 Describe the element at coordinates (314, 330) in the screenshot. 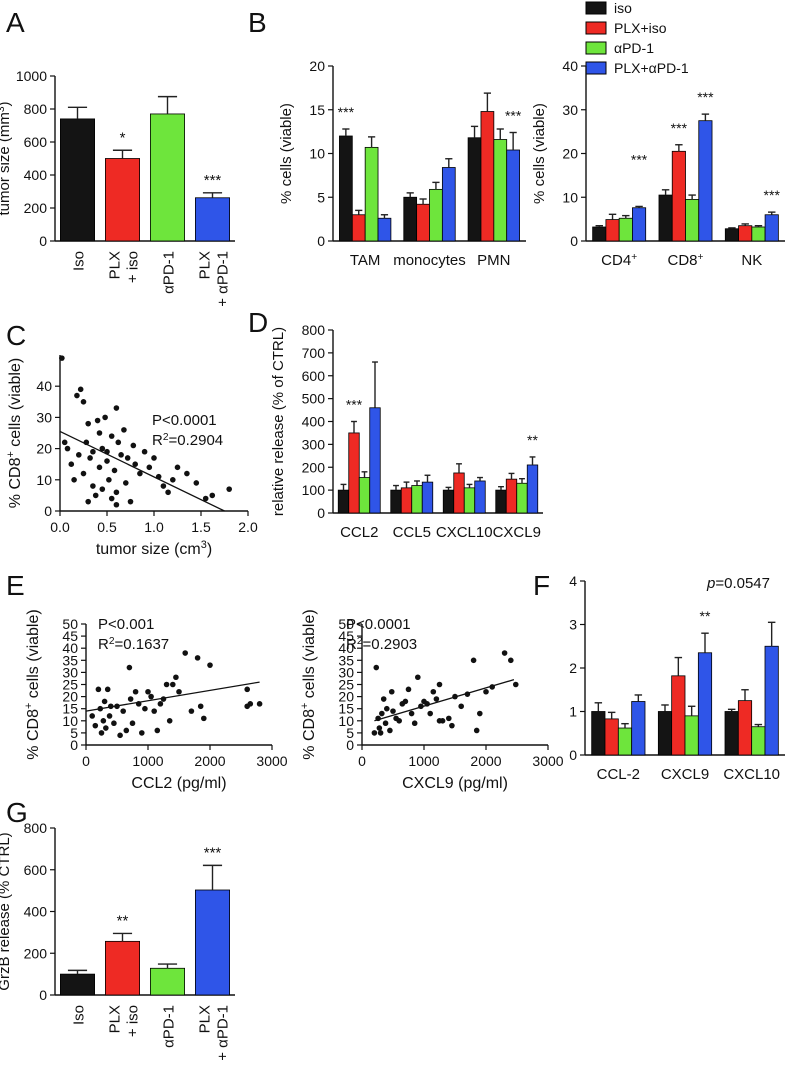

I see `y-tick-label: 800` at that location.